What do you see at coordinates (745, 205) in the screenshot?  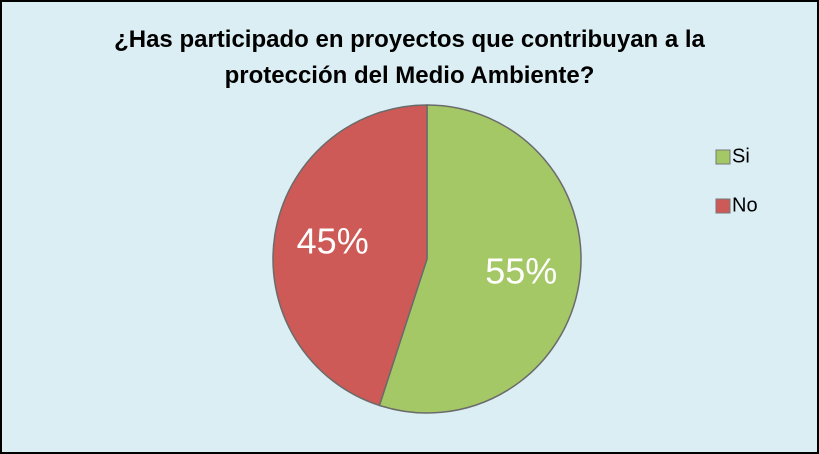 I see `legend-label: No` at bounding box center [745, 205].